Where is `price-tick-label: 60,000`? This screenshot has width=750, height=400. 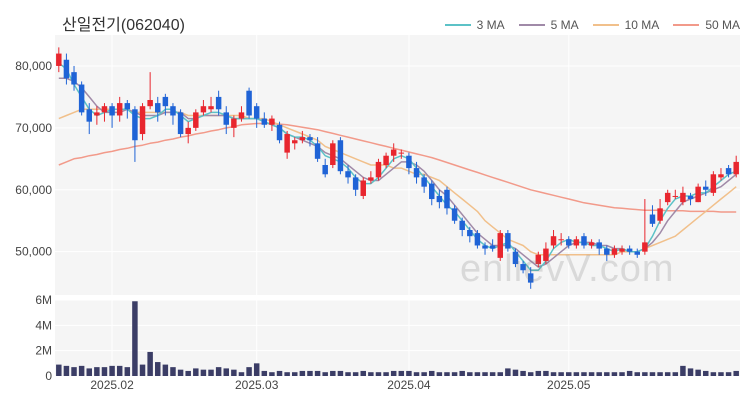
price-tick-label: 60,000 is located at coordinates (33, 190).